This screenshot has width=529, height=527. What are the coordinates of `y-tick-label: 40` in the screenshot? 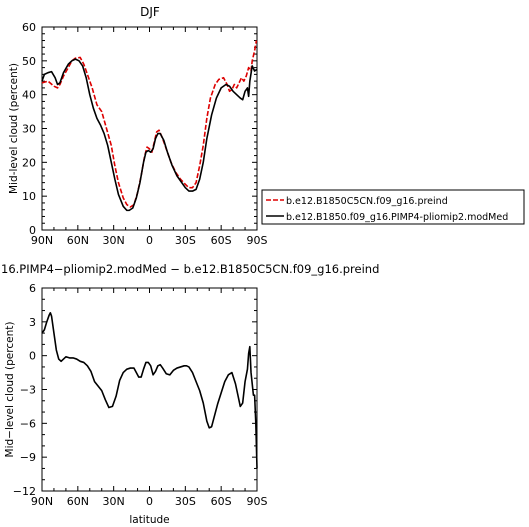 It's located at (29, 95).